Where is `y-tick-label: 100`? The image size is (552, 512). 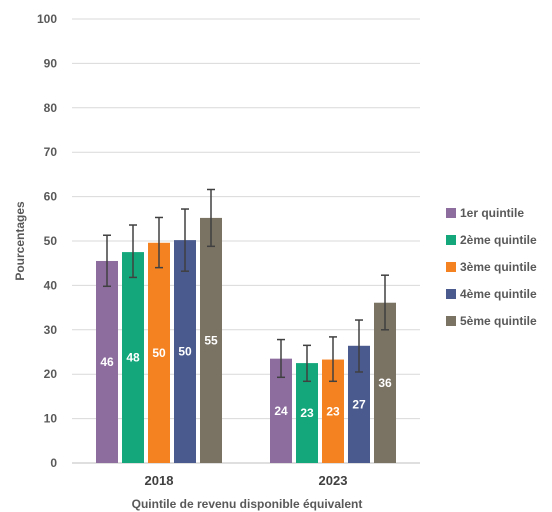 y-tick-label: 100 is located at coordinates (47, 19).